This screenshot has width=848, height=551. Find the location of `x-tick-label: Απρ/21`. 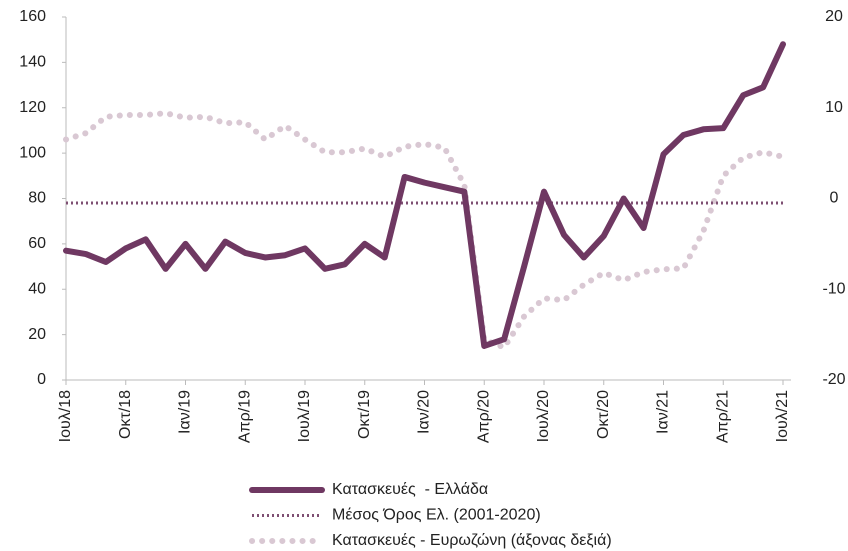

x-tick-label: Απρ/21 is located at coordinates (722, 416).